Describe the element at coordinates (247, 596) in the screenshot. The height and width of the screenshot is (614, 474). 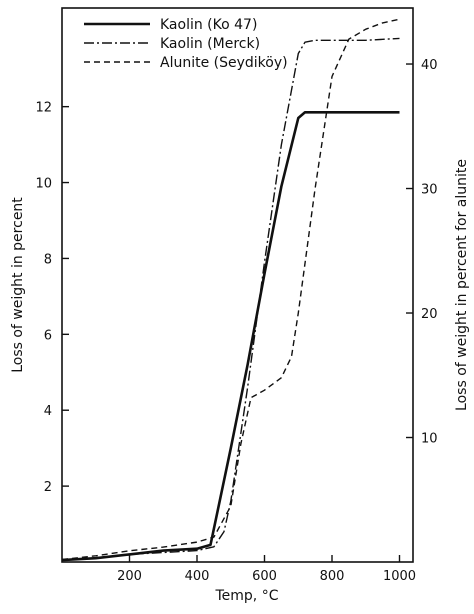
I see `x-axis-label: Temp, °C` at that location.